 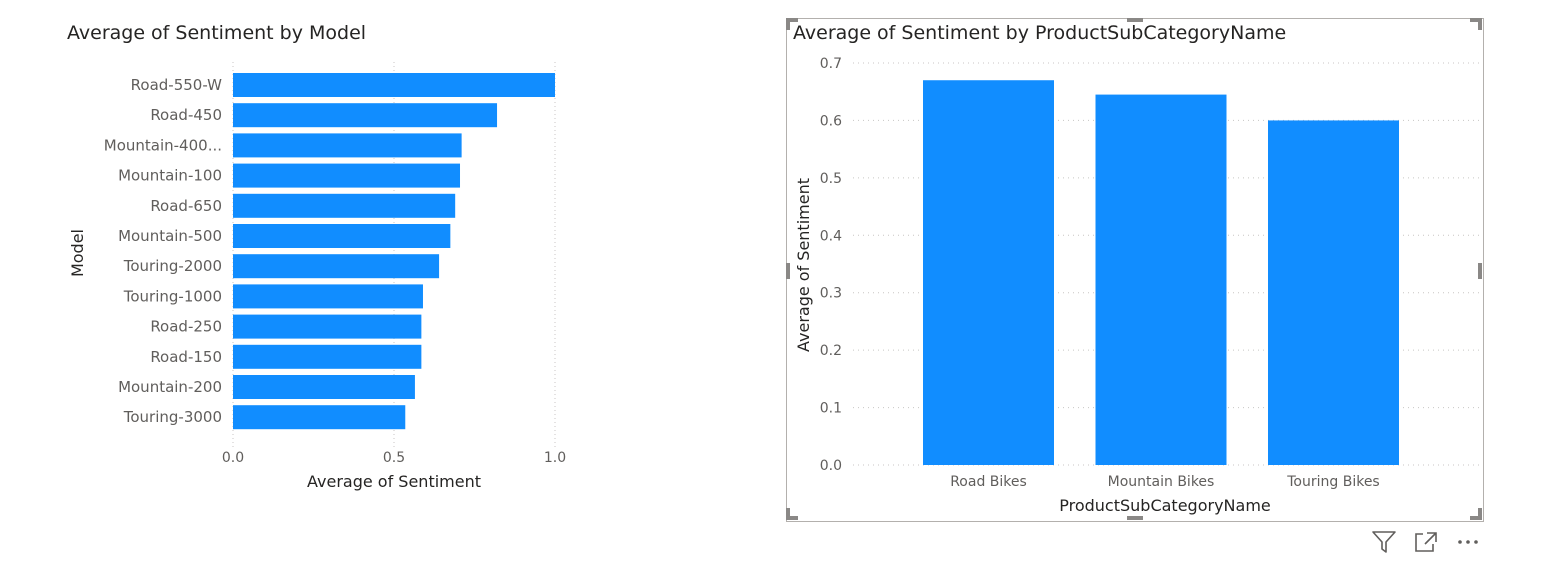 I want to click on y-tick-label: 0.6, so click(x=831, y=121).